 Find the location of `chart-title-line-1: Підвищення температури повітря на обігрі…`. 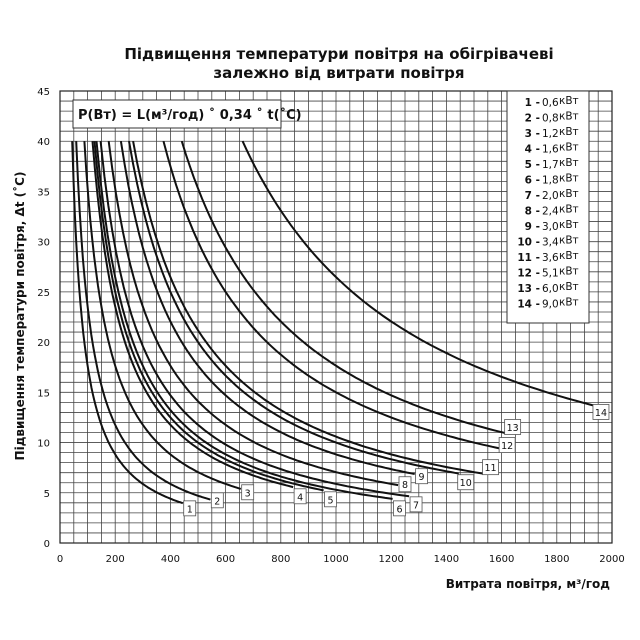

chart-title-line-1: Підвищення температури повітря на обігрі… is located at coordinates (338, 54).